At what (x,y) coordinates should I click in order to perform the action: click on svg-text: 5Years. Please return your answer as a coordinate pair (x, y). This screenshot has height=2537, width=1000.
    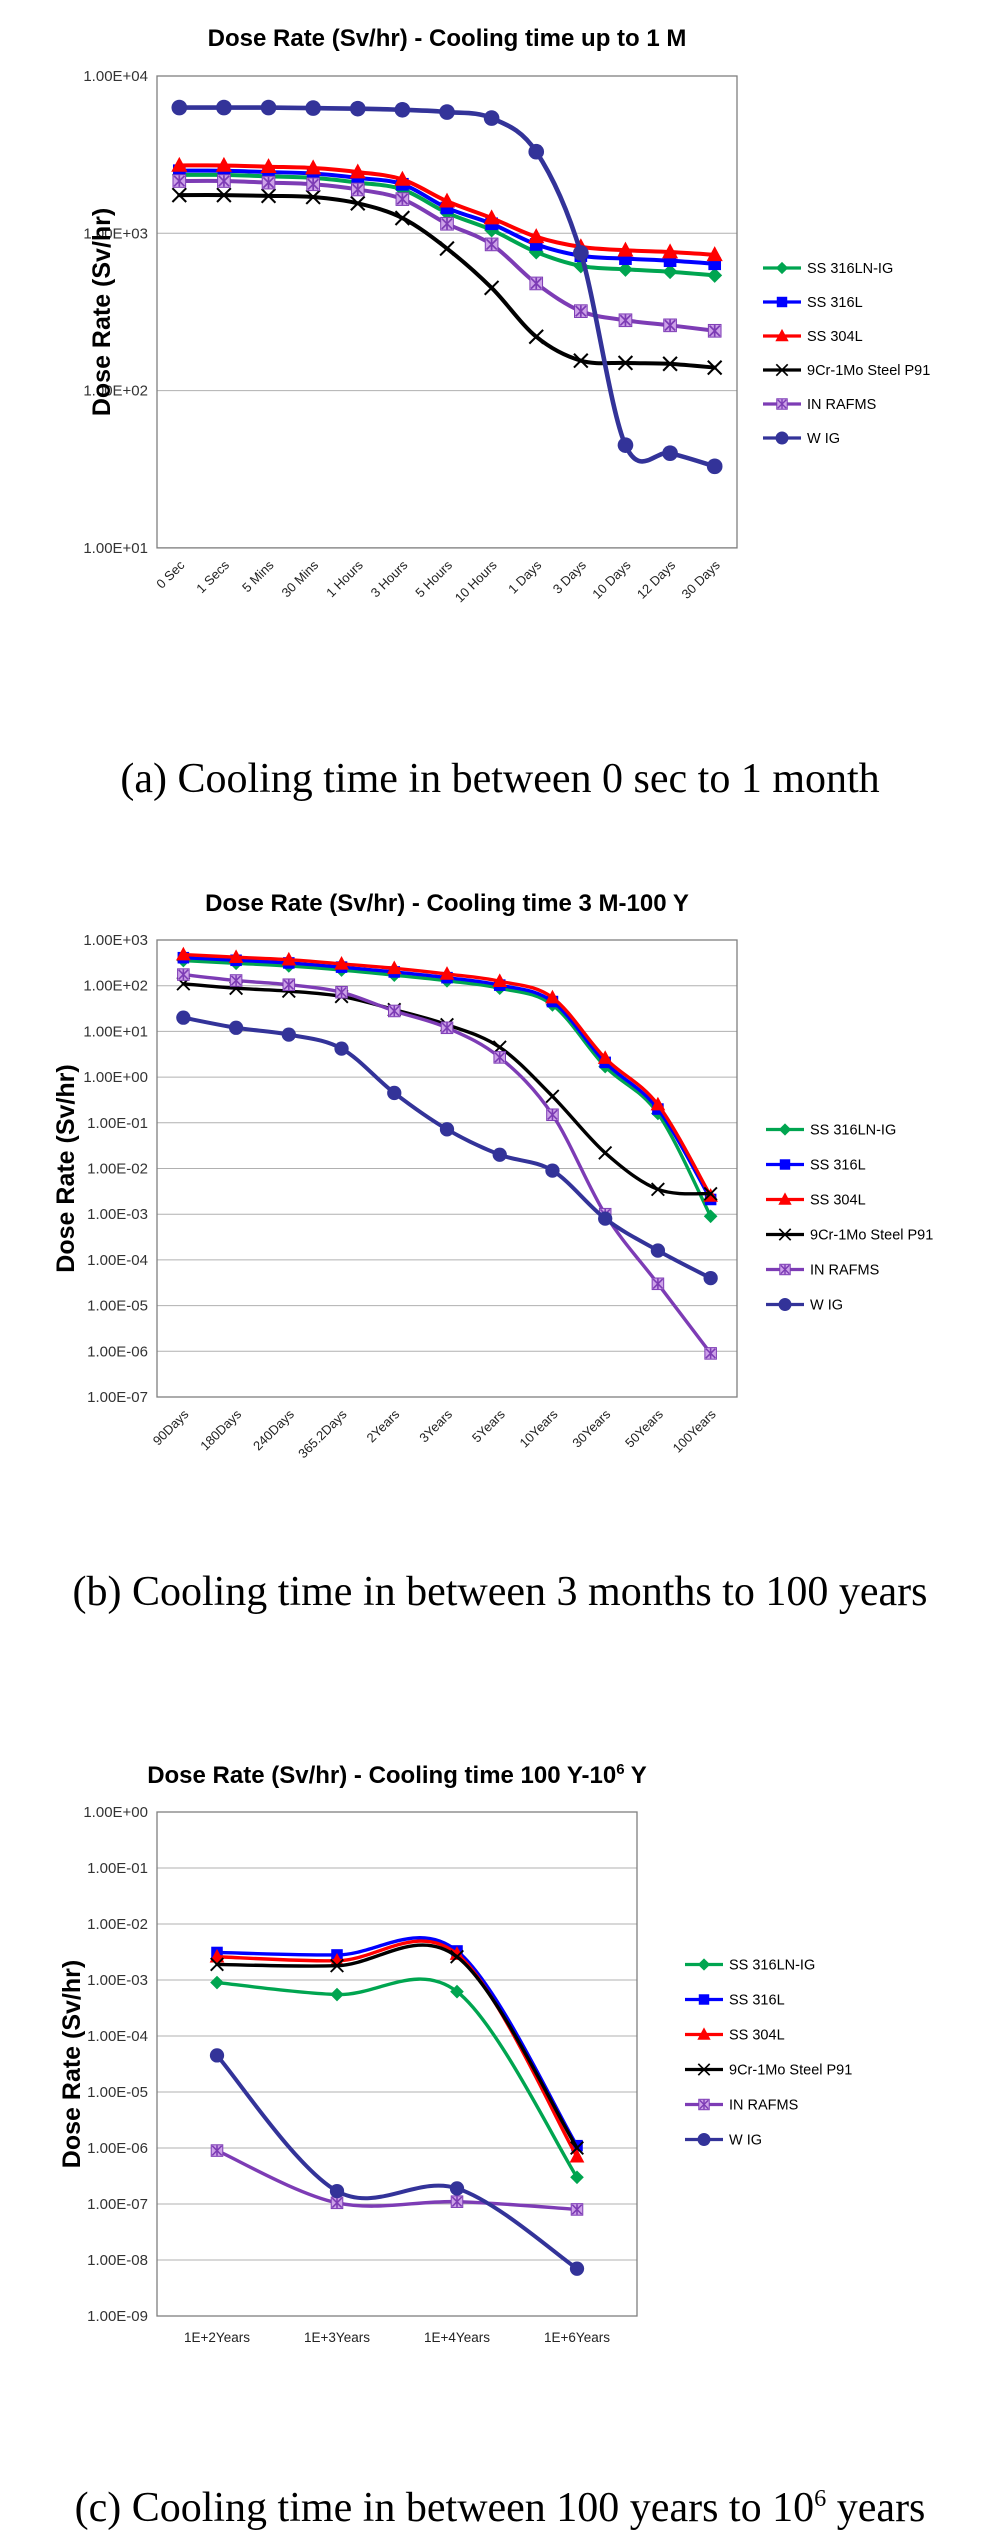
    Looking at the image, I should click on (488, 1425).